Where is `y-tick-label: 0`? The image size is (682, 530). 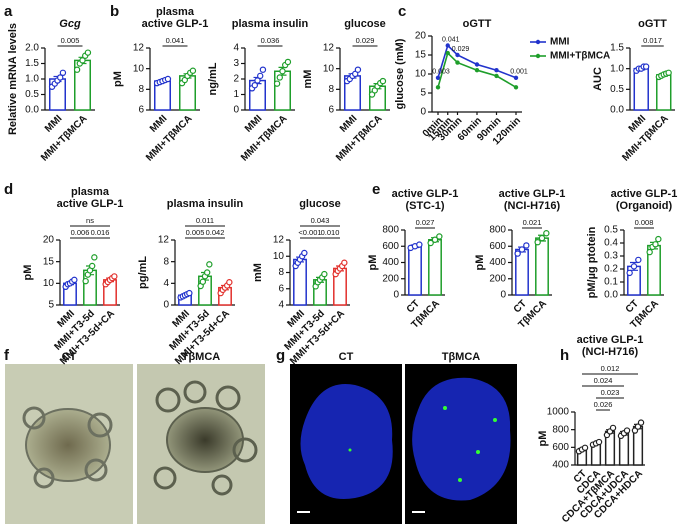 y-tick-label: 0 is located at coordinates (423, 112).